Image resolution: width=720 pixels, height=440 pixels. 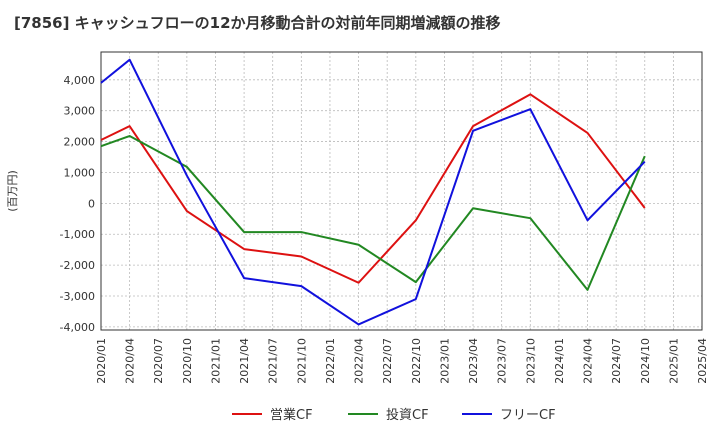 I want to click on x-tick-label: 2021/10, so click(x=301, y=361).